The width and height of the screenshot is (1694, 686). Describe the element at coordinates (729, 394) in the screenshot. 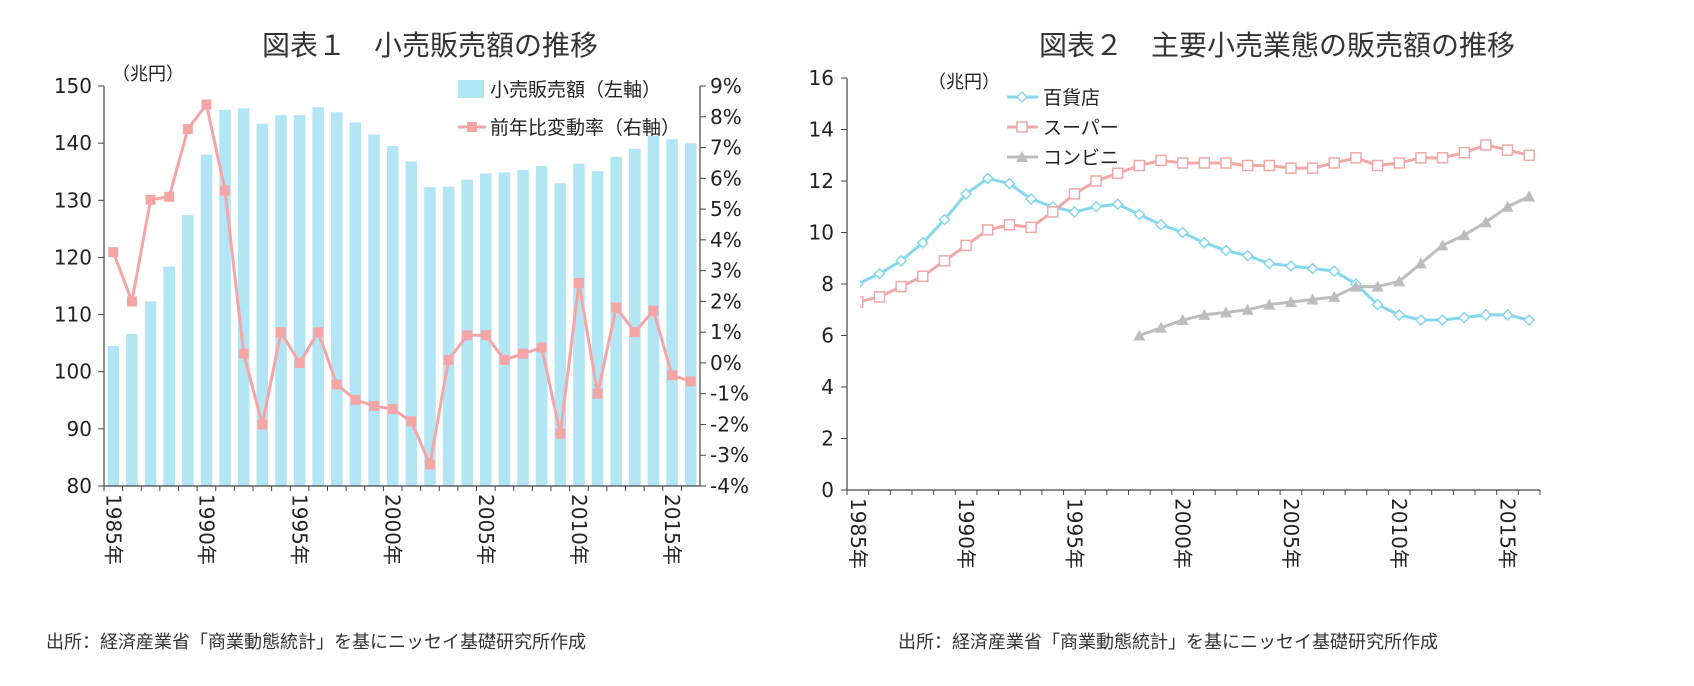

I see `y-right-tick-label: -1%` at that location.